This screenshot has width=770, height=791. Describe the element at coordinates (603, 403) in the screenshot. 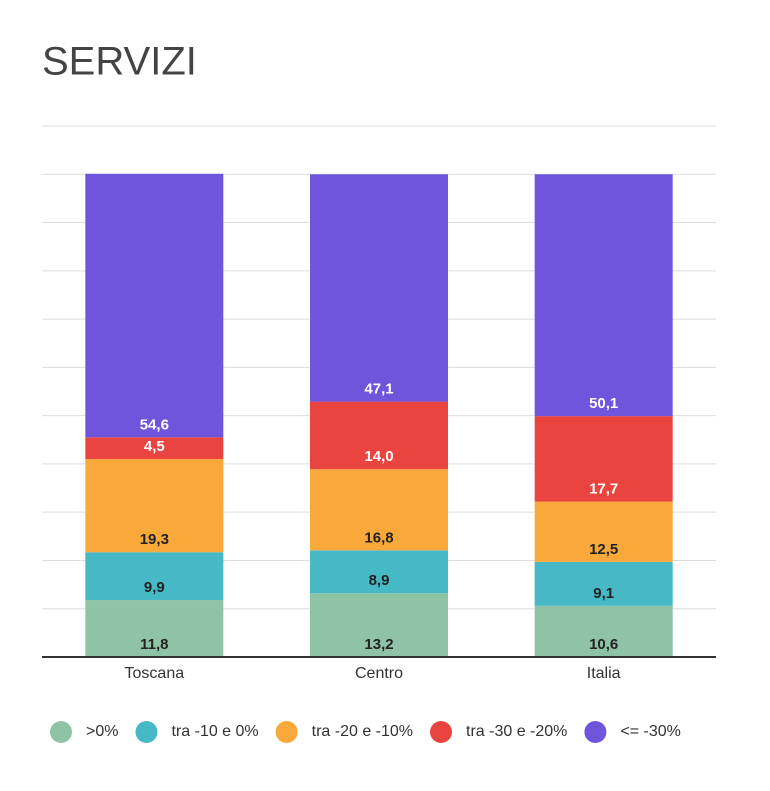

I see `value-label: 50,1` at that location.